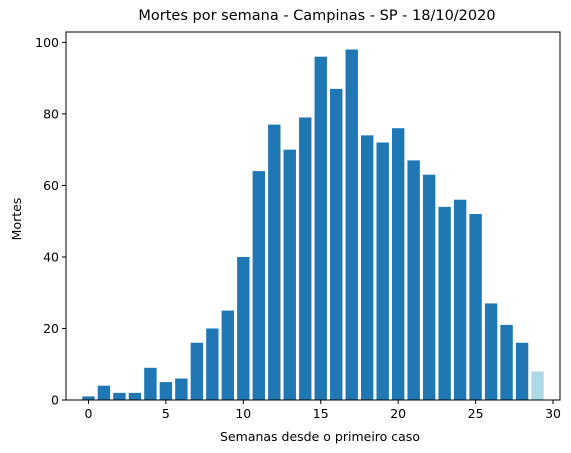 The height and width of the screenshot is (453, 571). What do you see at coordinates (51, 185) in the screenshot?
I see `y-tick-label-60: 60` at bounding box center [51, 185].